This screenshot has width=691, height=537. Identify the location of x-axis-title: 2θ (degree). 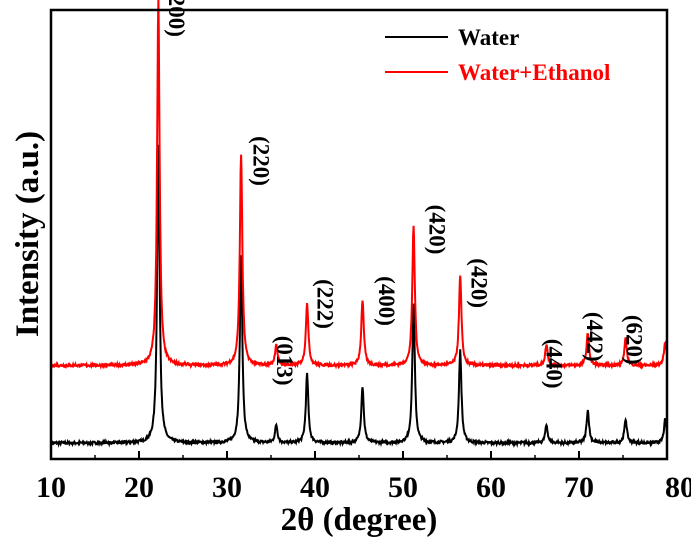
(359, 519).